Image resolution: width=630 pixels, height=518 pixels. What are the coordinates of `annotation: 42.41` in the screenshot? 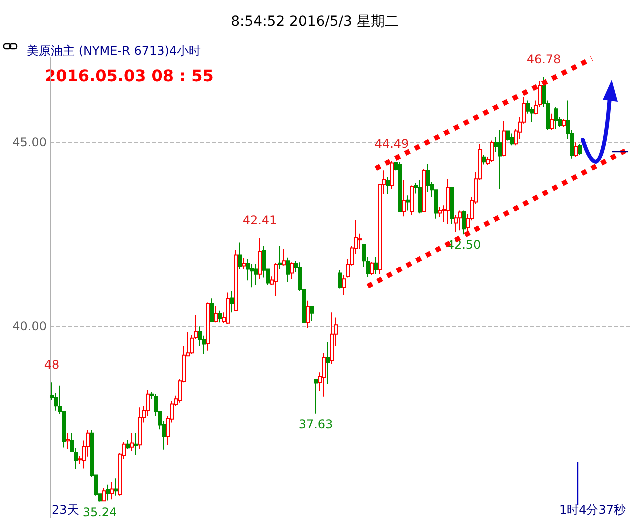 It's located at (260, 220).